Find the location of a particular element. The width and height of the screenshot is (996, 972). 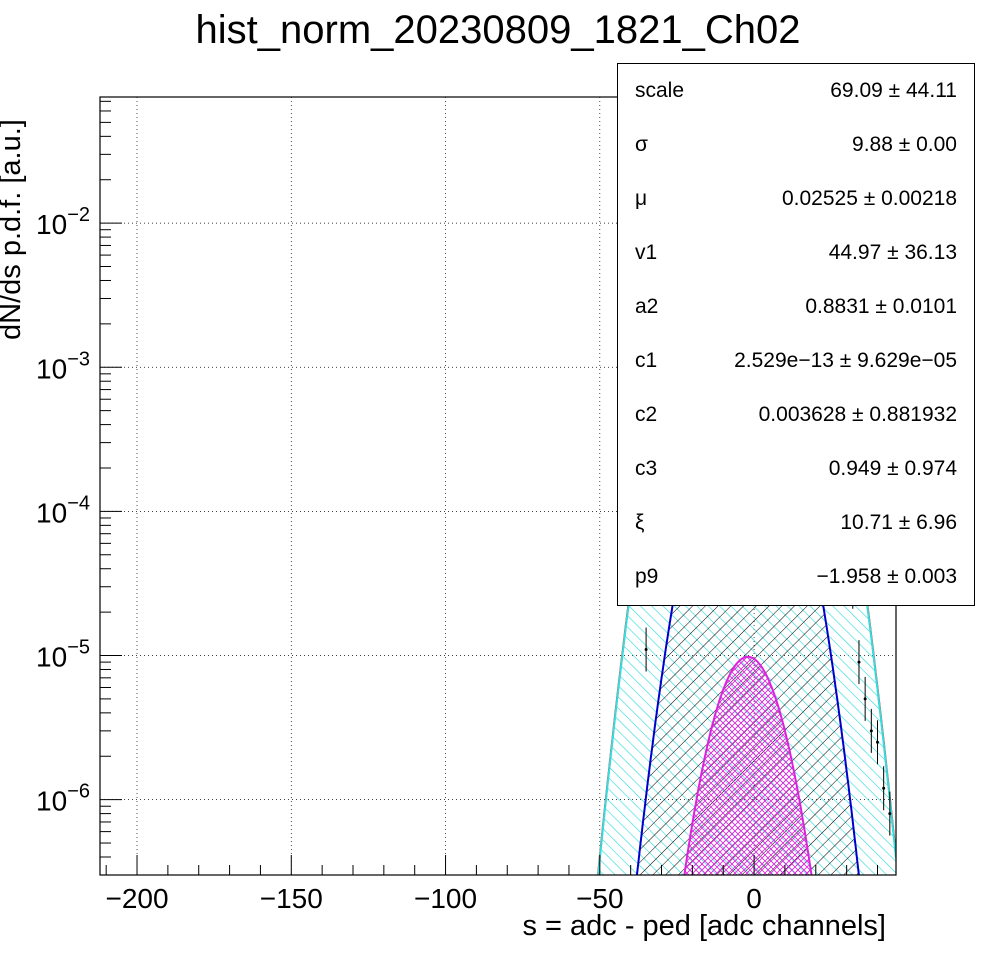

y-axis-title: dN/ds p.d.f. [a.u.] is located at coordinates (13, 229).